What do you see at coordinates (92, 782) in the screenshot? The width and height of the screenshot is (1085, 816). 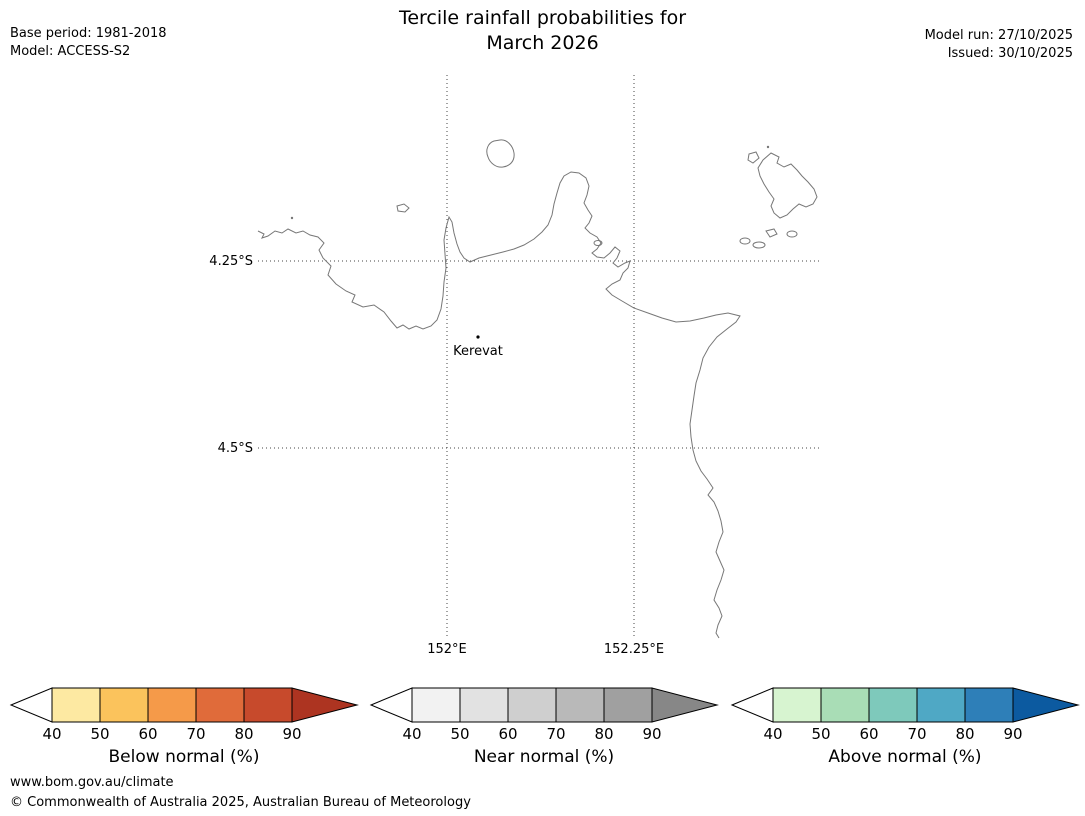 I see `bom-url-text: www.bom.gov.au/climate` at bounding box center [92, 782].